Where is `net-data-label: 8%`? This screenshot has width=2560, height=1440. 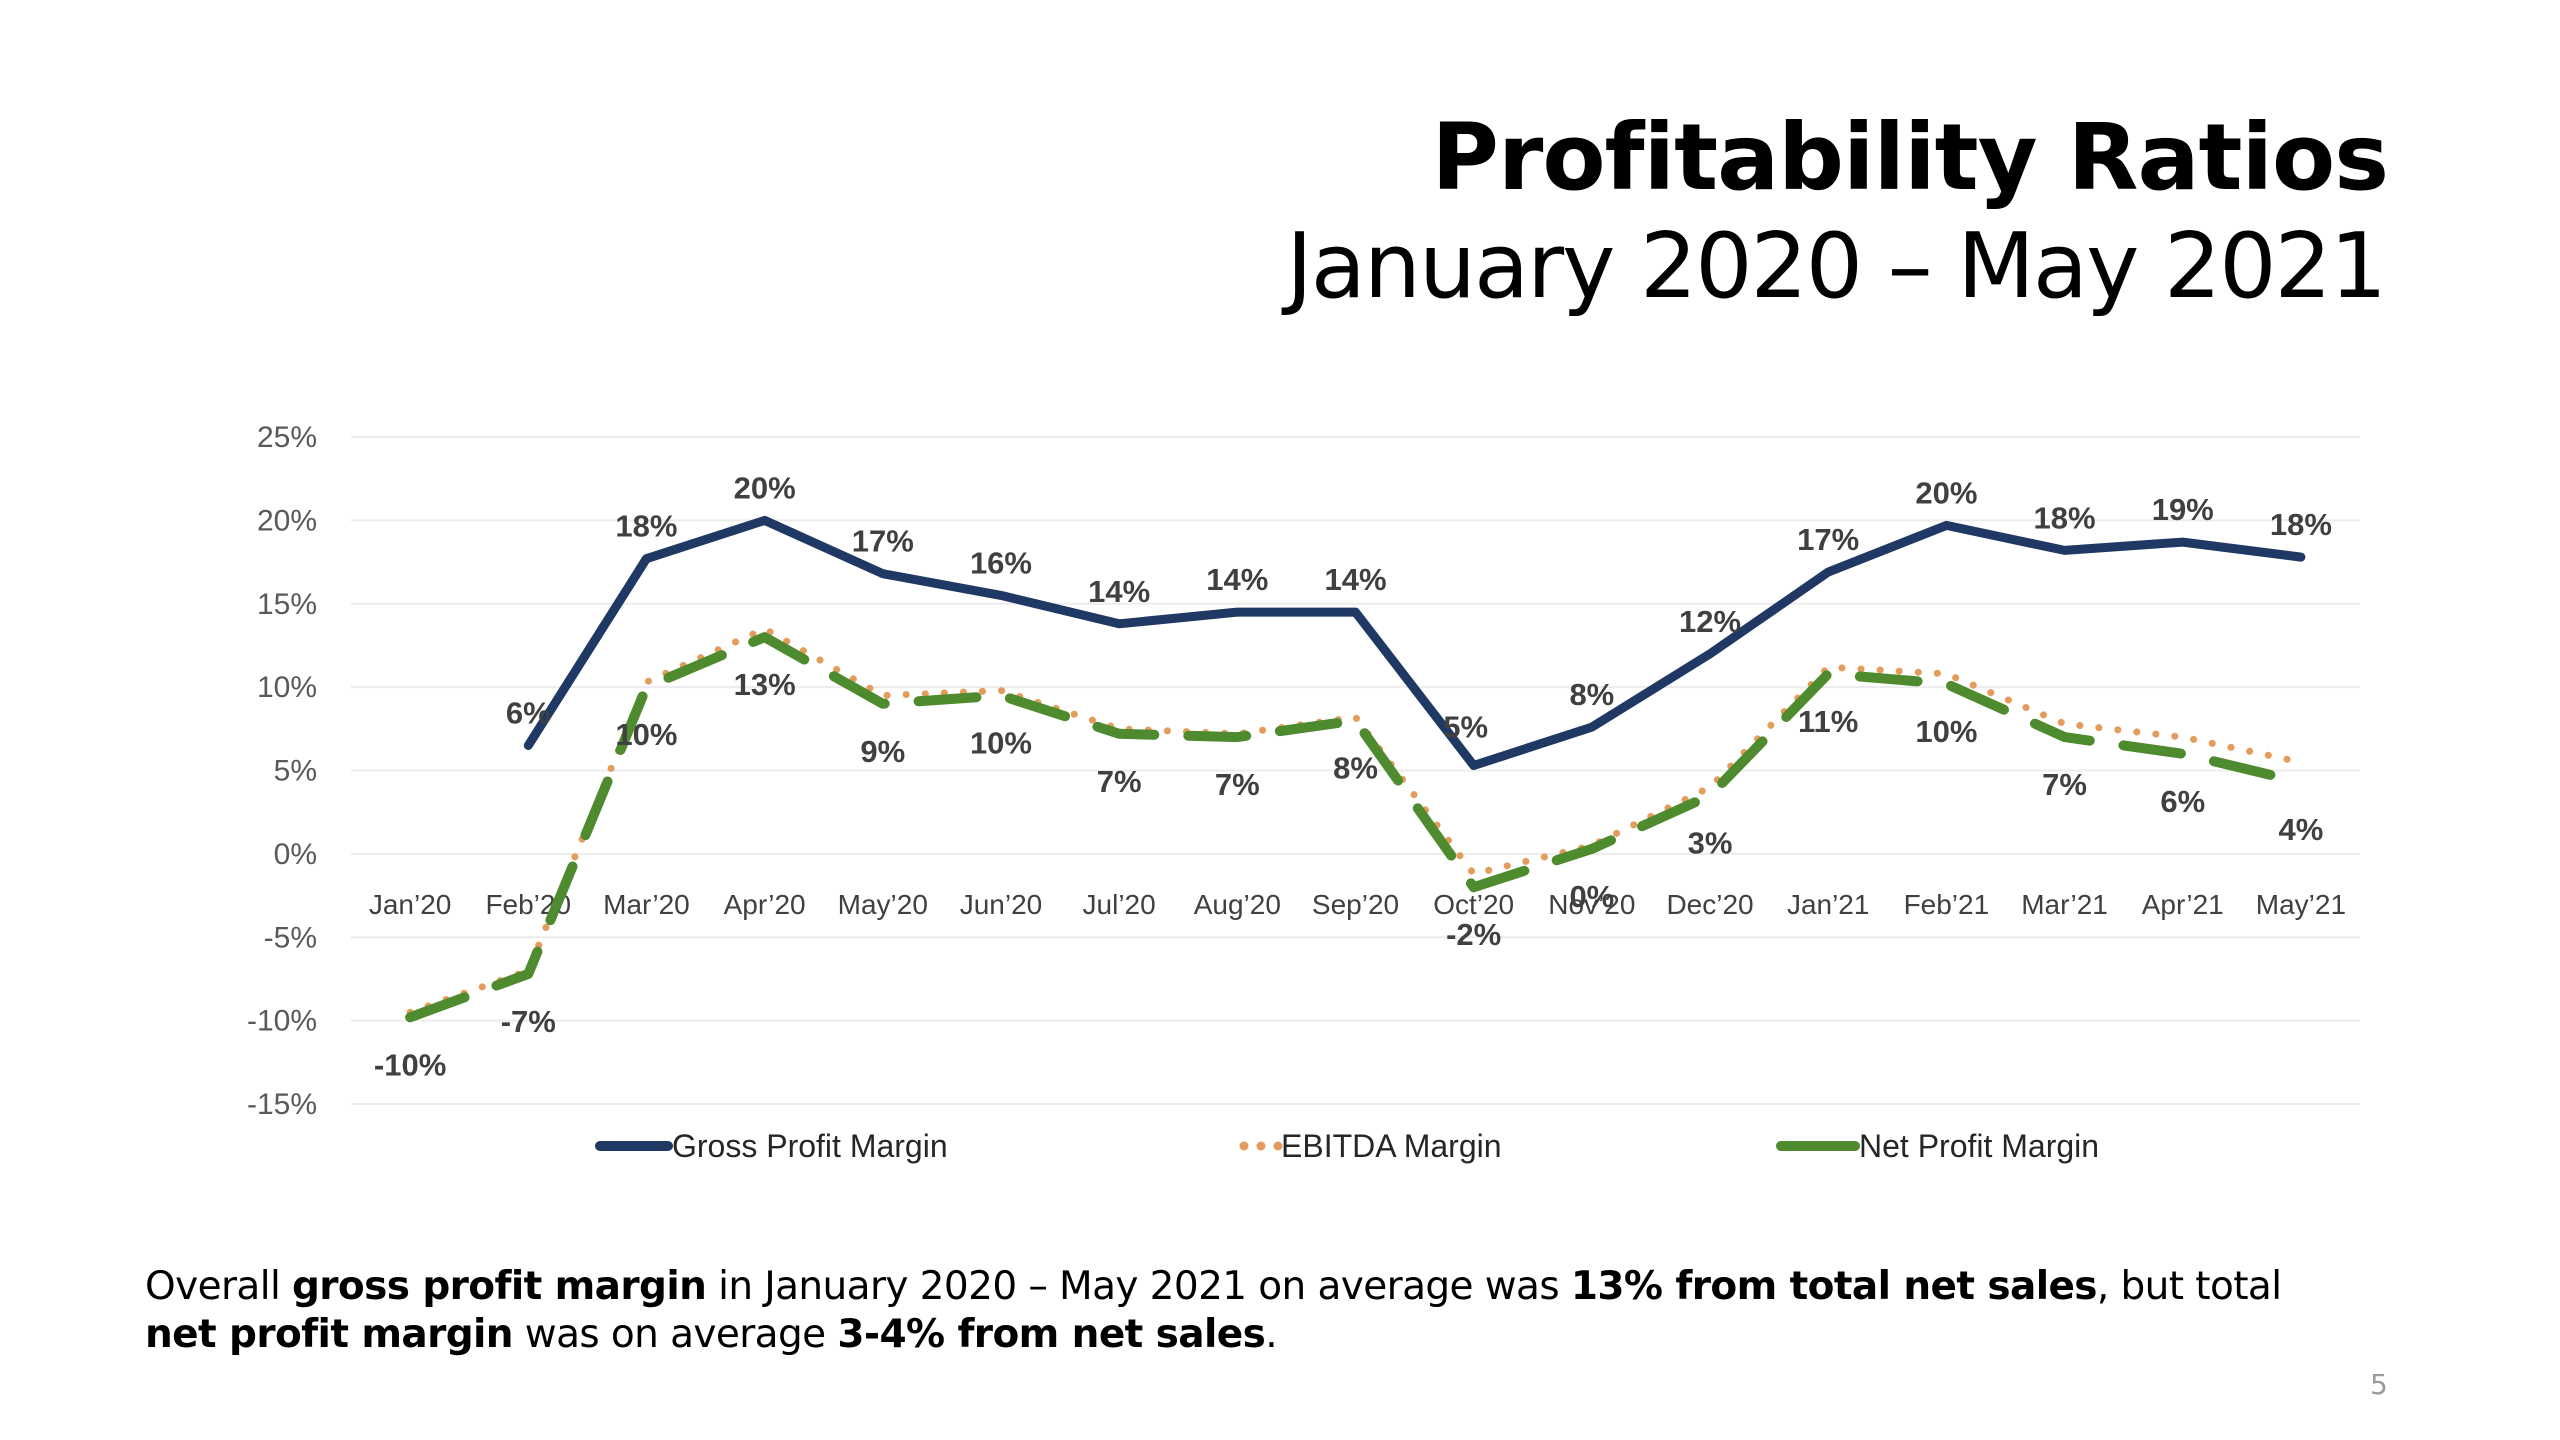 net-data-label: 8% is located at coordinates (1355, 767).